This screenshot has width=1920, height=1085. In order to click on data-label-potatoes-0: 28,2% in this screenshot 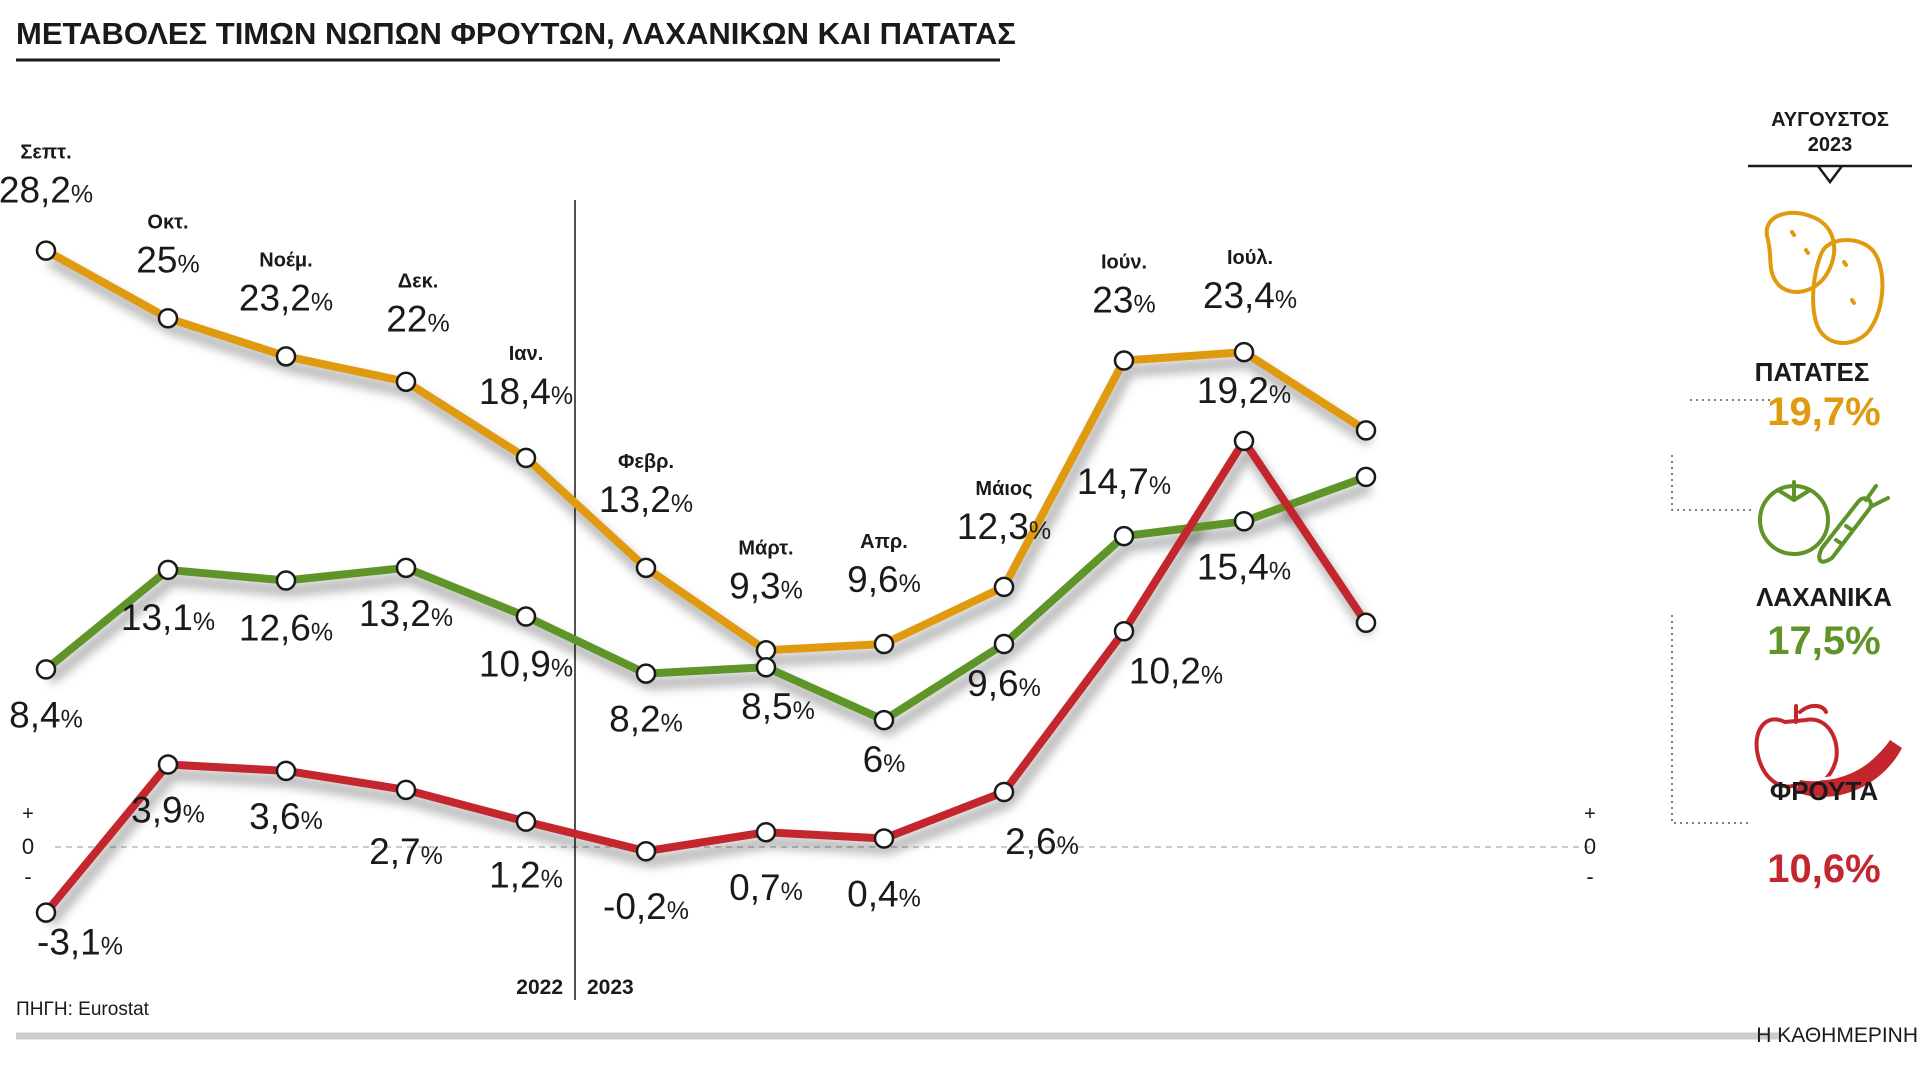, I will do `click(46, 190)`.